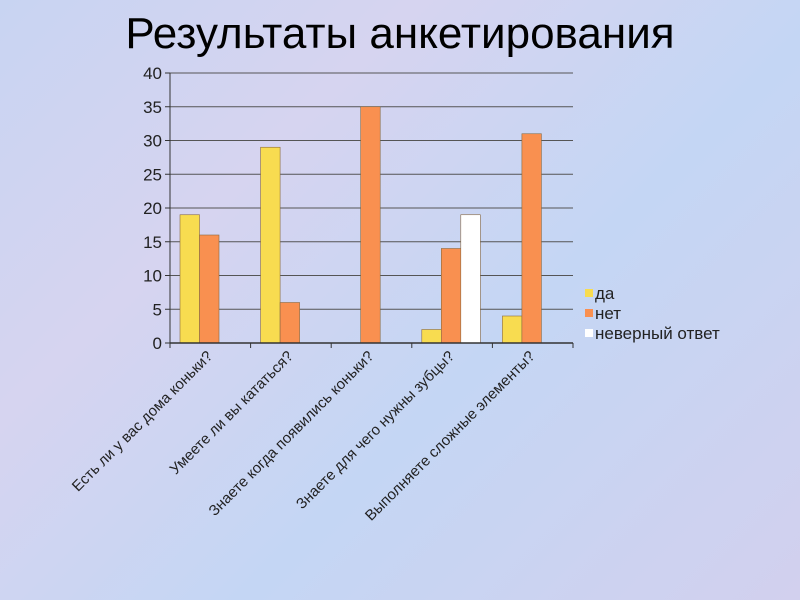 The width and height of the screenshot is (800, 600). Describe the element at coordinates (152, 141) in the screenshot. I see `y-tick-label: 30` at that location.